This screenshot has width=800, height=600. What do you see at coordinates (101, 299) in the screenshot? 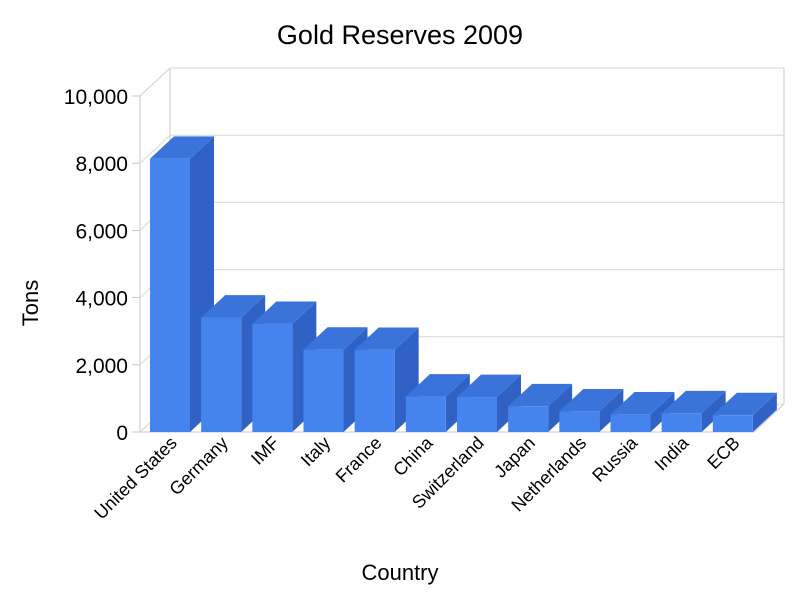
I see `y-tick-label: 4,000` at bounding box center [101, 299].